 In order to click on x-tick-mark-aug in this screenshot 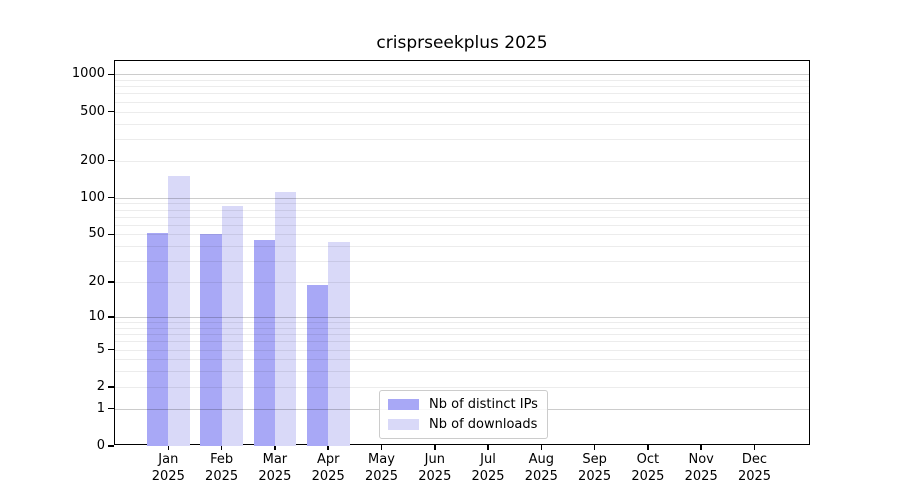, I will do `click(541, 447)`.